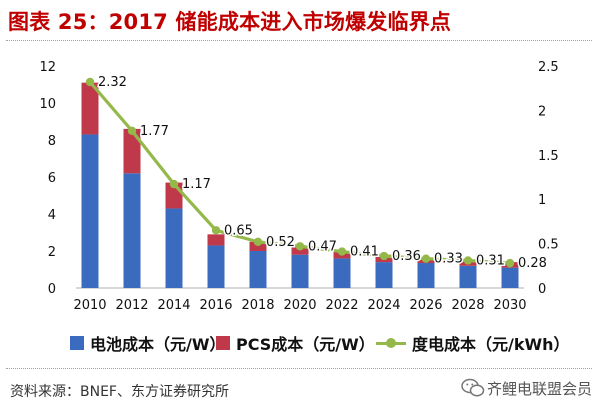  Describe the element at coordinates (131, 305) in the screenshot. I see `x-tick-label: 2012` at that location.